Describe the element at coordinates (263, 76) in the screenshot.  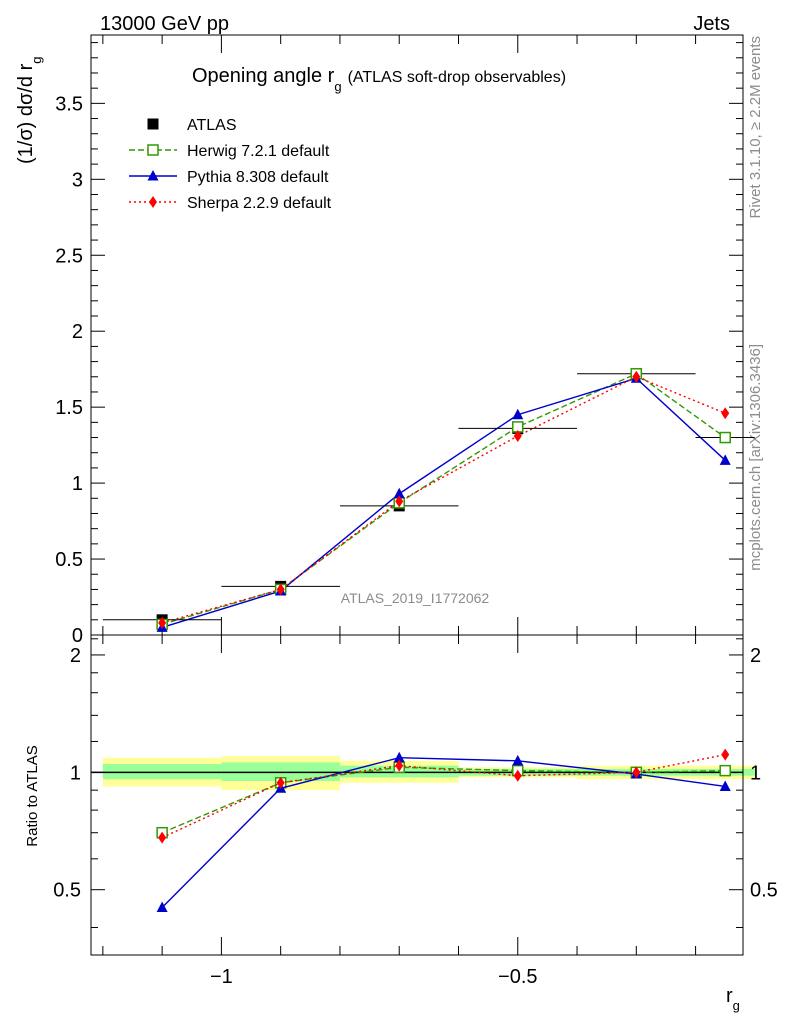
I see `chart-title-main: Opening angle r` at that location.